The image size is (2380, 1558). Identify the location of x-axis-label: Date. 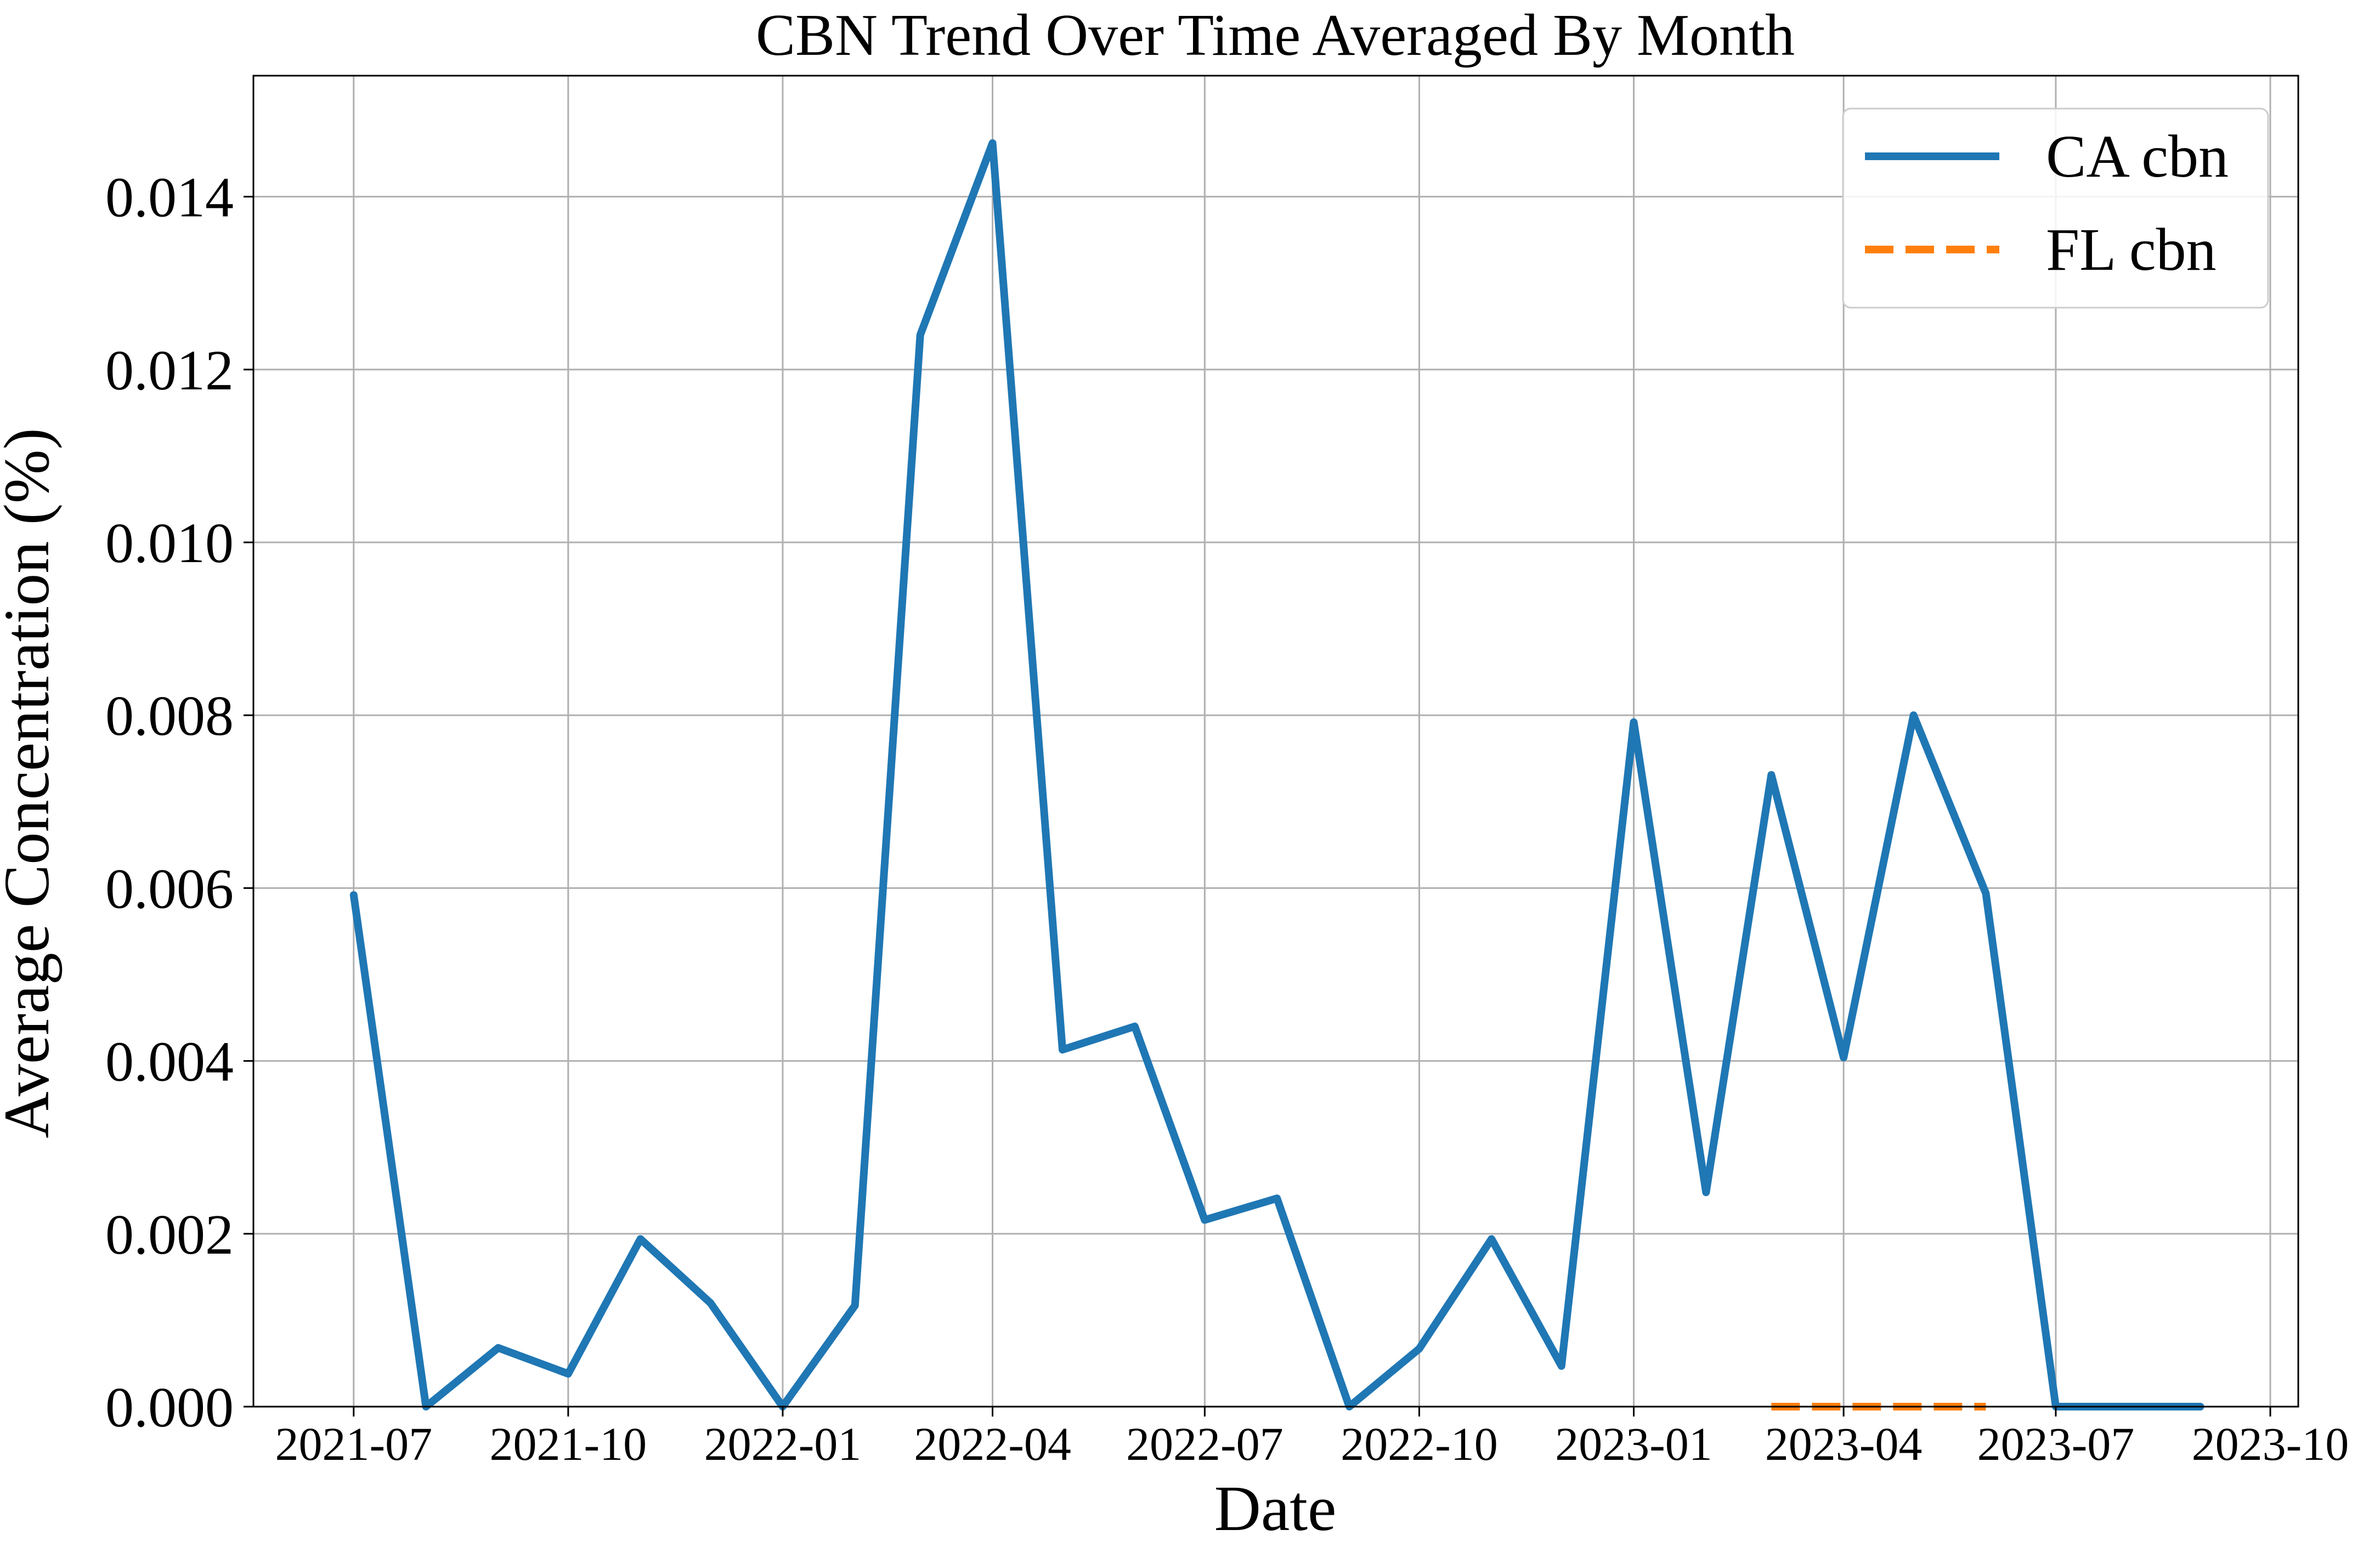
(1275, 1508).